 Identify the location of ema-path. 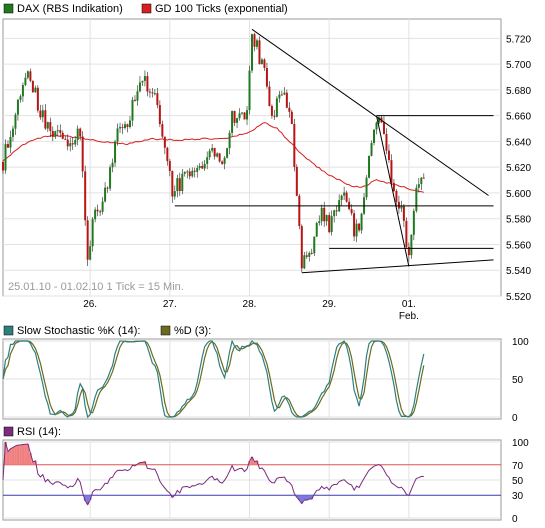
(213, 157).